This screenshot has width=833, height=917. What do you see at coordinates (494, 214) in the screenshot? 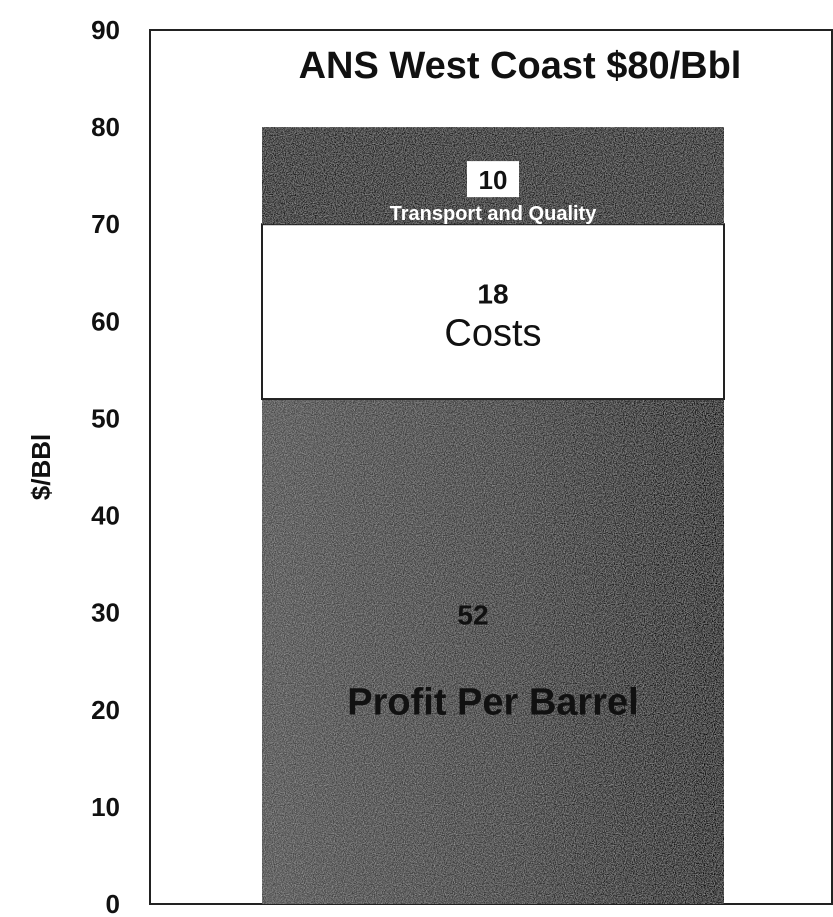
I see `bar-segment-label: Transport and Quality` at bounding box center [494, 214].